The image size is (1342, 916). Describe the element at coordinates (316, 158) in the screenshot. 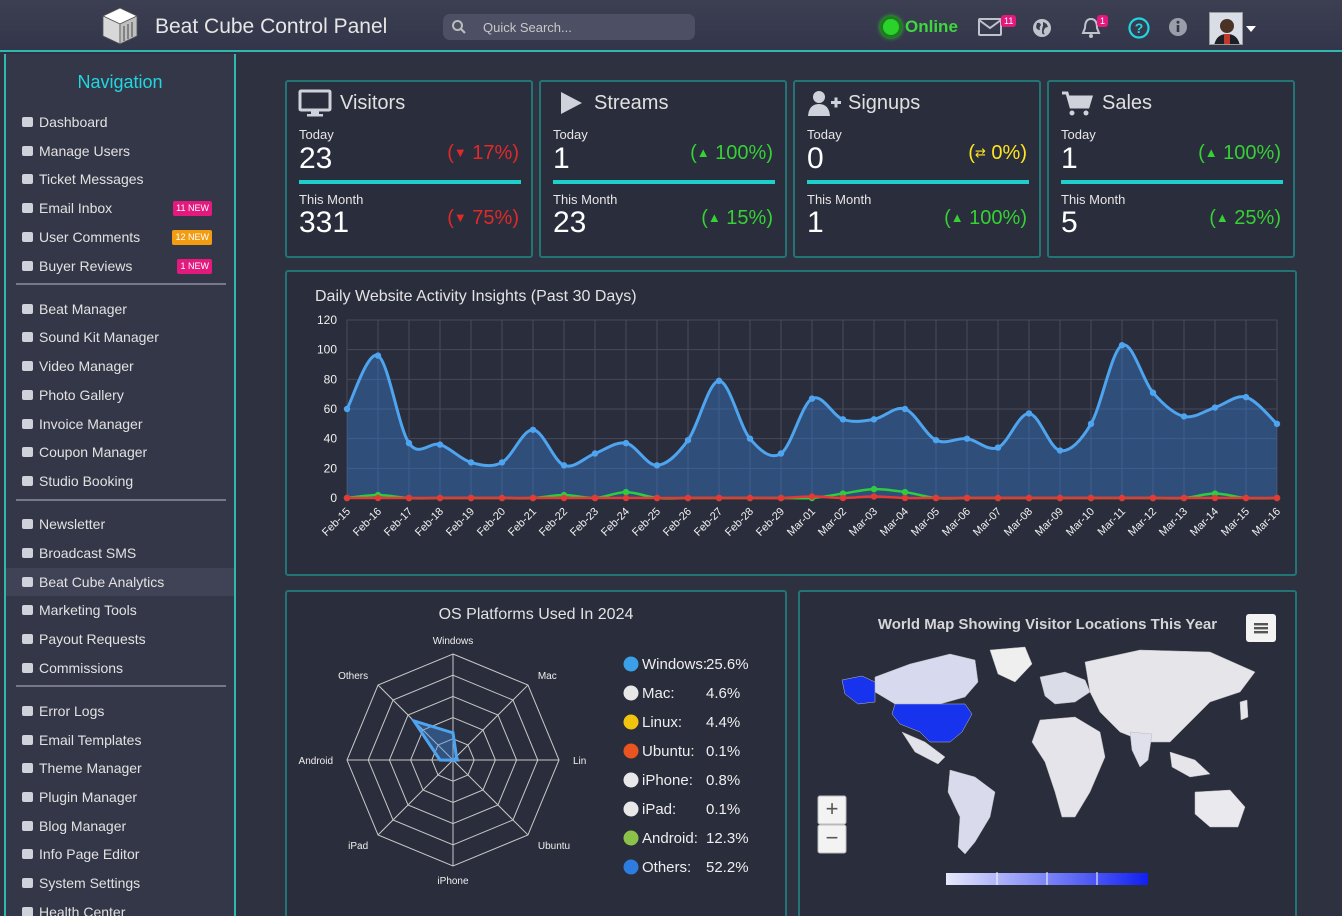

I see `stat-today-value: 23` at that location.